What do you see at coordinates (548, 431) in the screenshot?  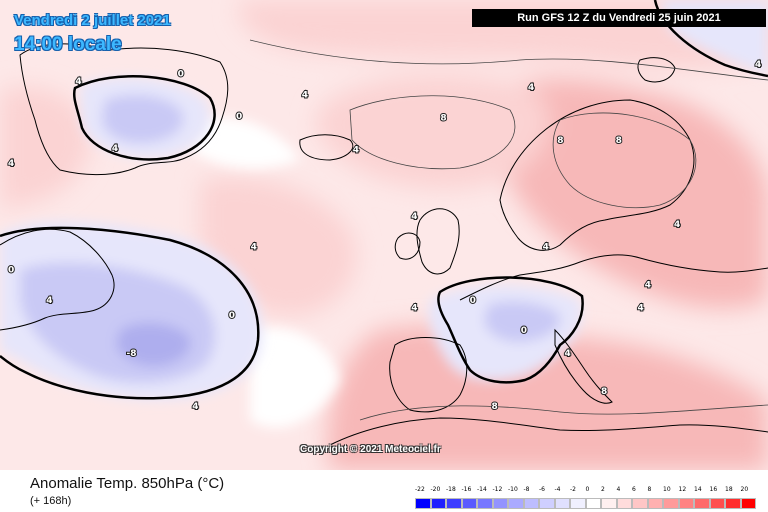 I see `north-africa-coast` at bounding box center [548, 431].